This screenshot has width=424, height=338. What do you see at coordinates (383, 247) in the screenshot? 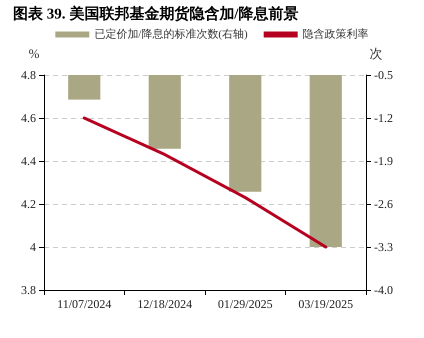
I see `y2-tick-label: -3.3` at bounding box center [383, 247].